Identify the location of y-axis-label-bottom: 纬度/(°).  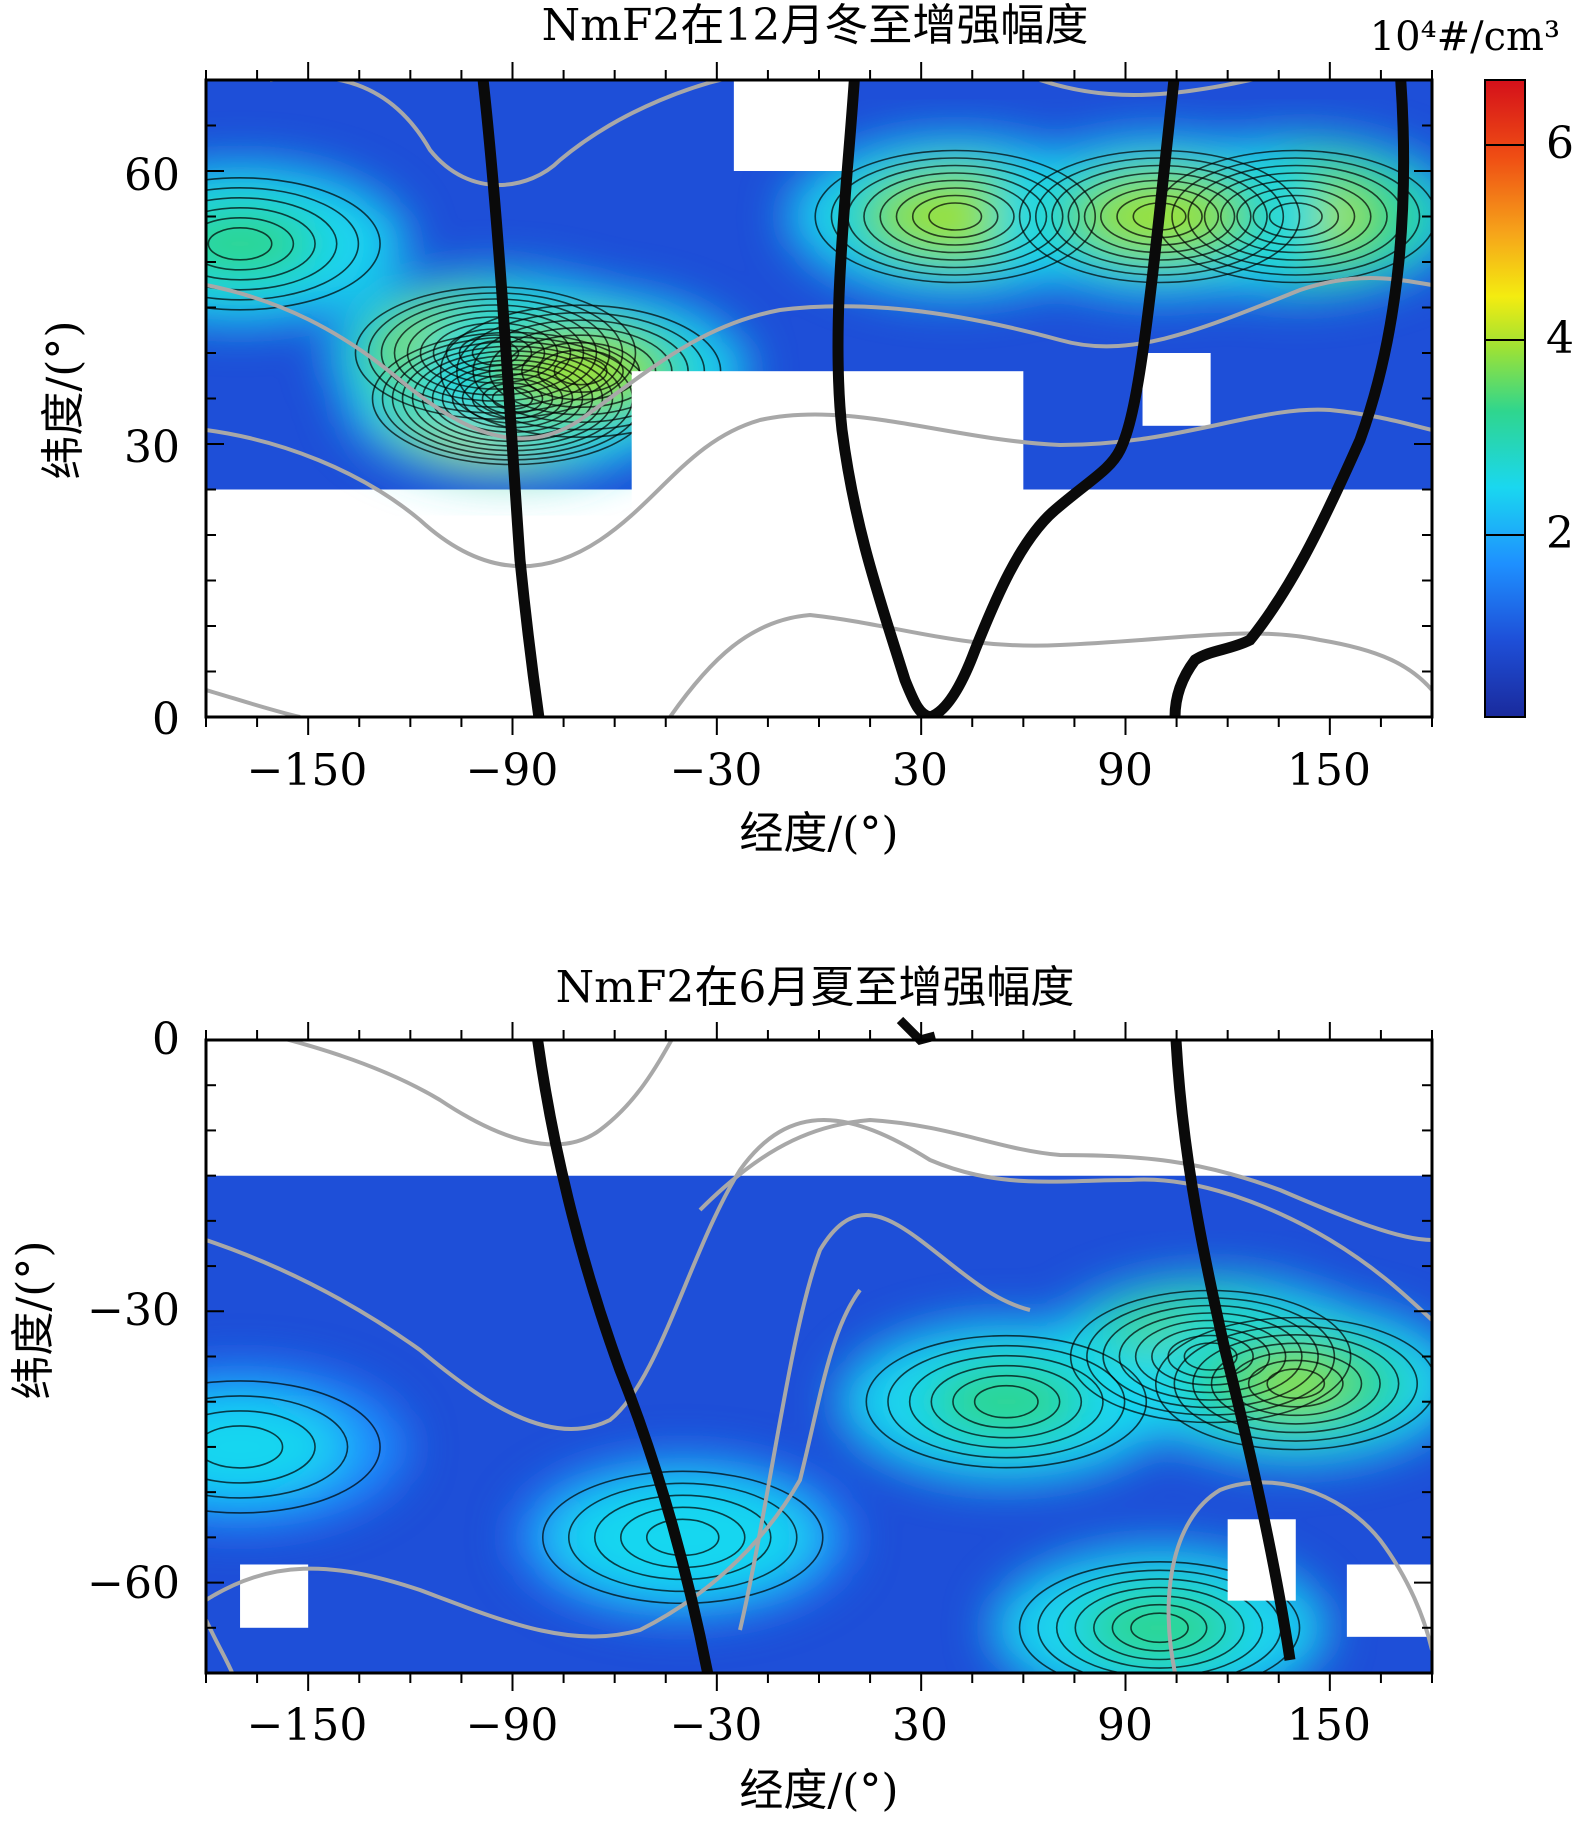
(33, 1319).